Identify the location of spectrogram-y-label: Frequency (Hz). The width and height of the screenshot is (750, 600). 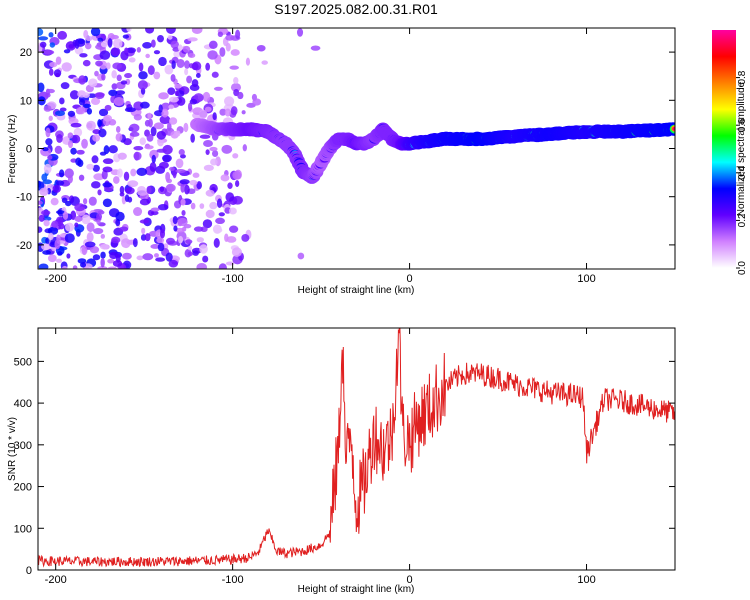
(12, 149).